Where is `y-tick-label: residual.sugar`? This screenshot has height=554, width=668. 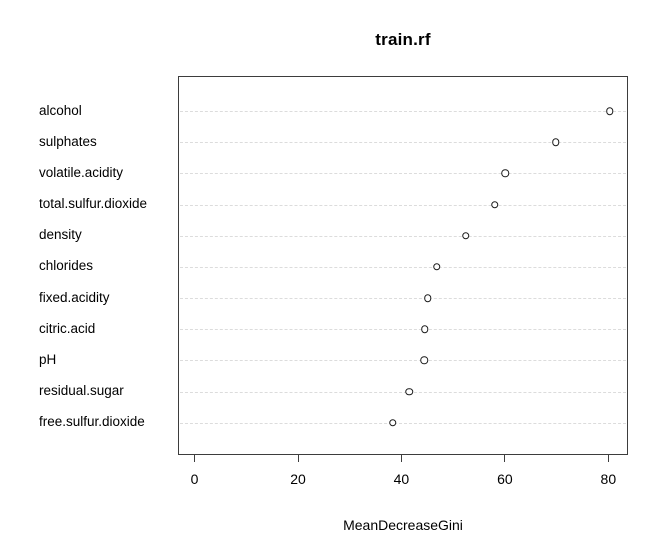
y-tick-label: residual.sugar is located at coordinates (81, 391).